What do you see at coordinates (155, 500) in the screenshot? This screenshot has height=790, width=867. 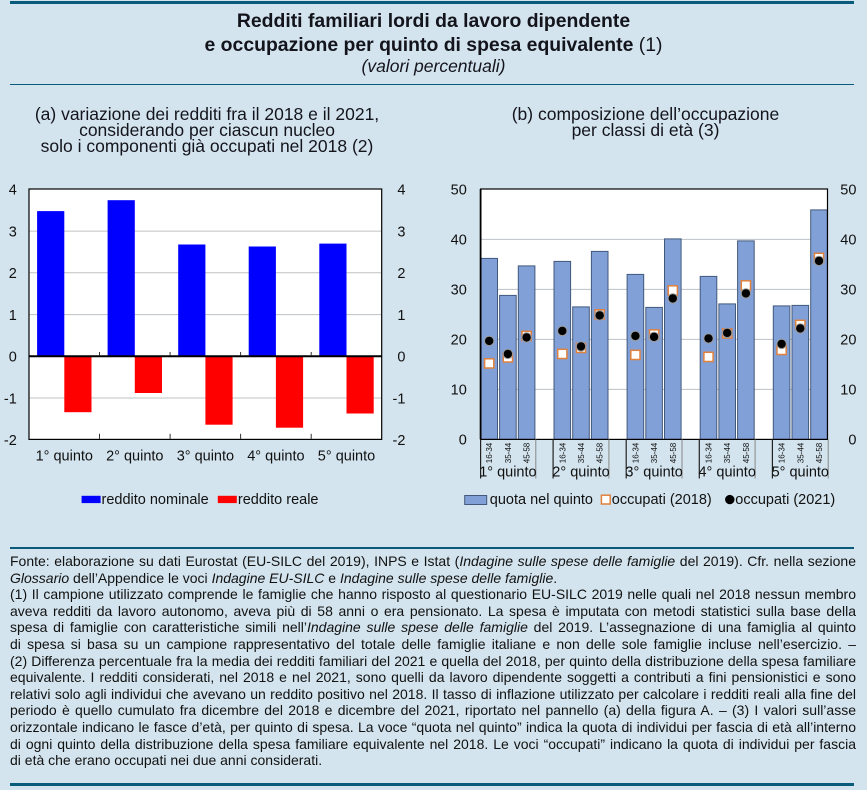 I see `svg-text: reddito nominale` at bounding box center [155, 500].